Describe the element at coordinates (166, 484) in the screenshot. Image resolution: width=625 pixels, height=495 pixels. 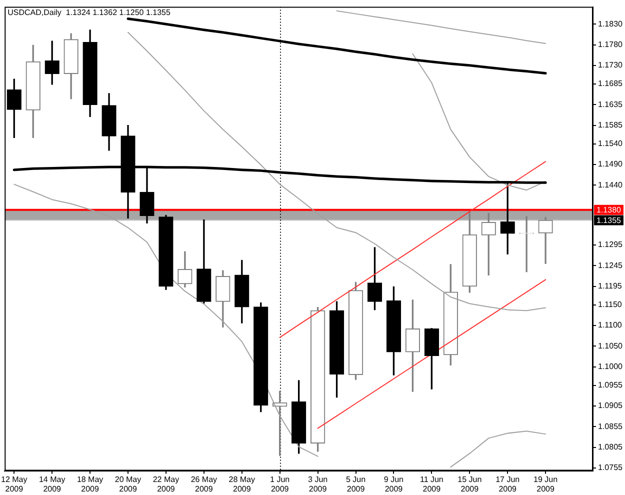
I see `x-tick-label: 22 May 2009` at that location.